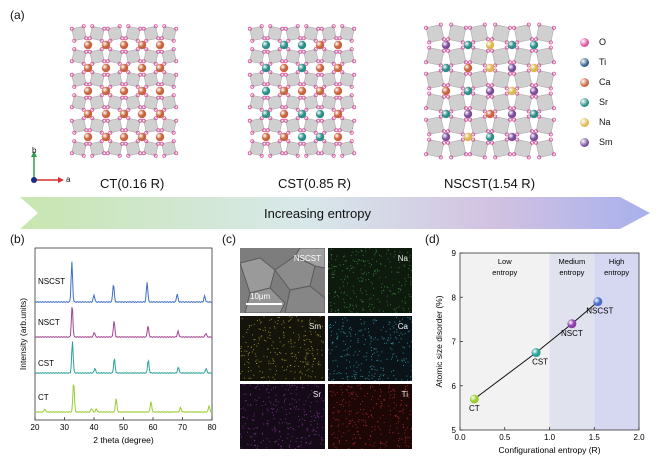  What do you see at coordinates (17, 15) in the screenshot?
I see `panel-label-a: (a)` at bounding box center [17, 15].